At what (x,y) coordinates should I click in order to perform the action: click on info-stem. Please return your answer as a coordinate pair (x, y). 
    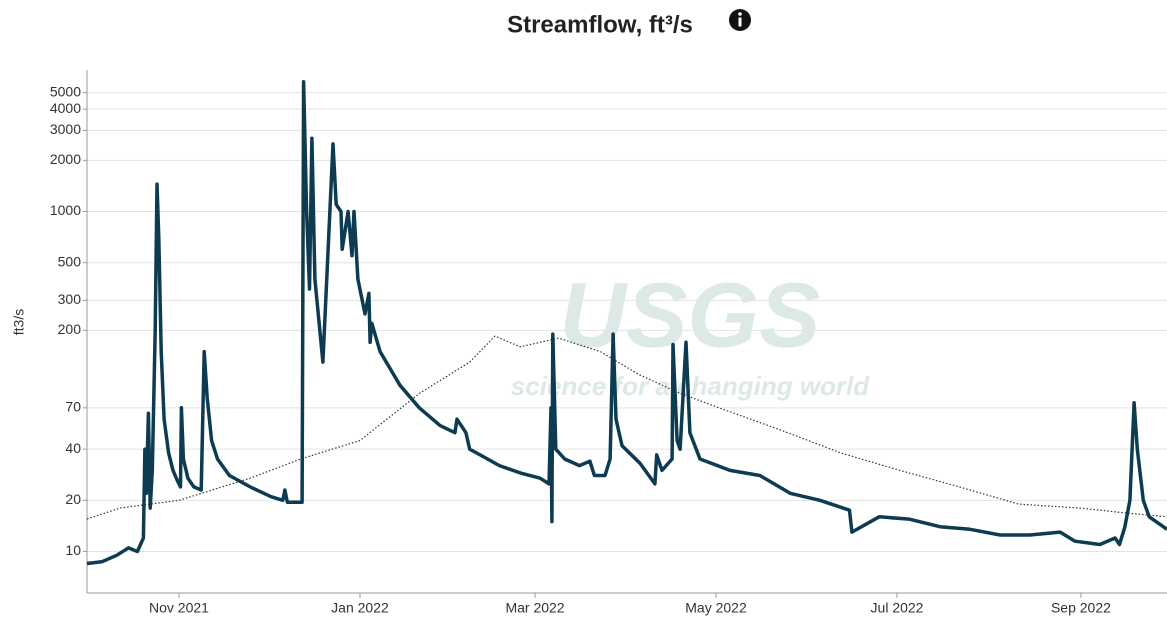
    Looking at the image, I should click on (740, 22).